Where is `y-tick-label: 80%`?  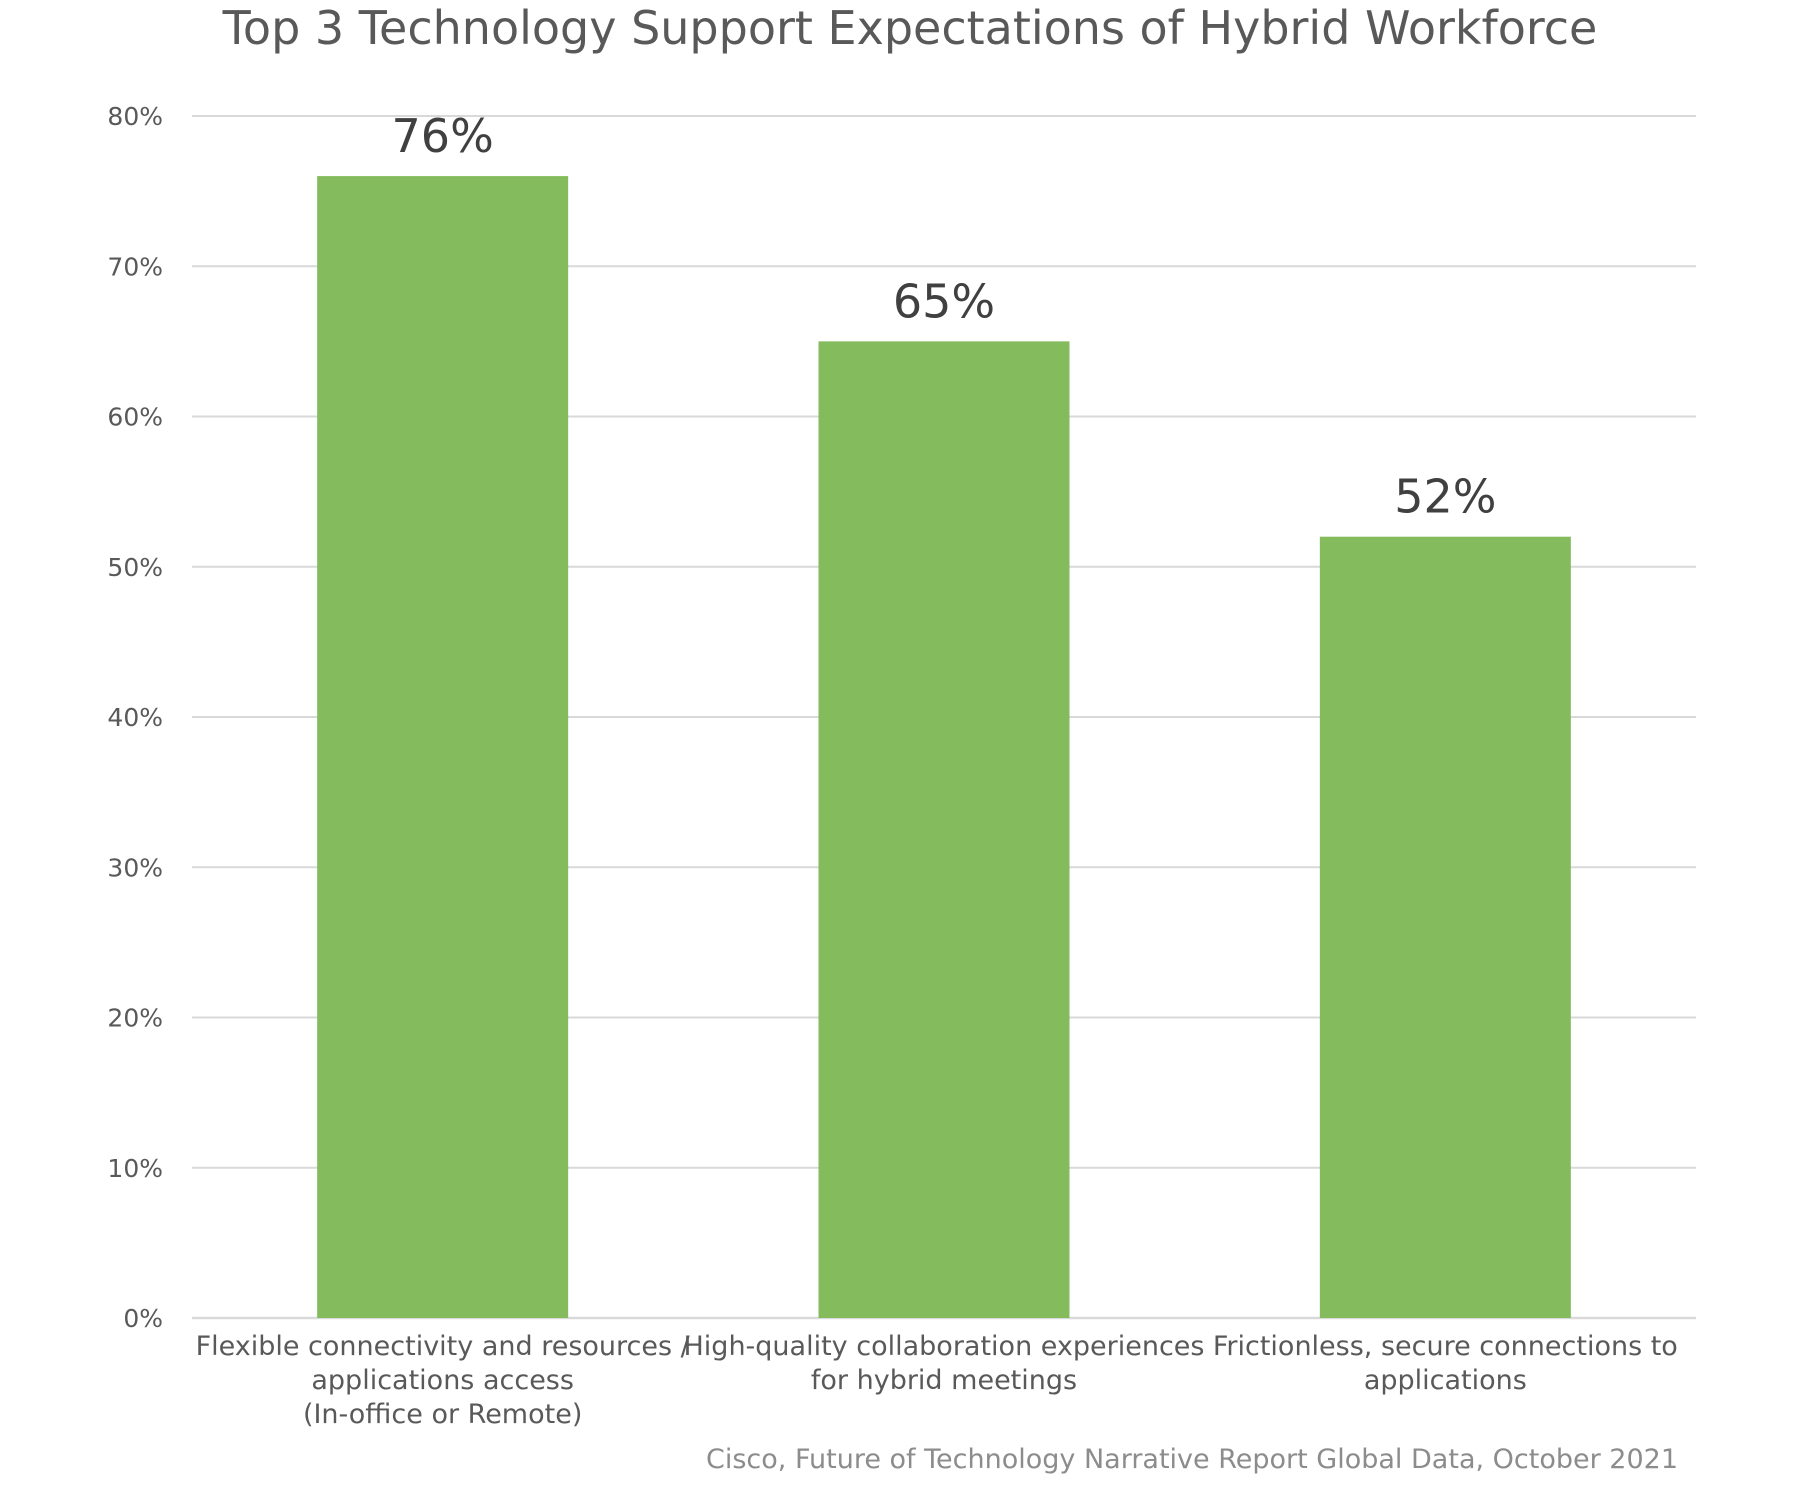 y-tick-label: 80% is located at coordinates (135, 116).